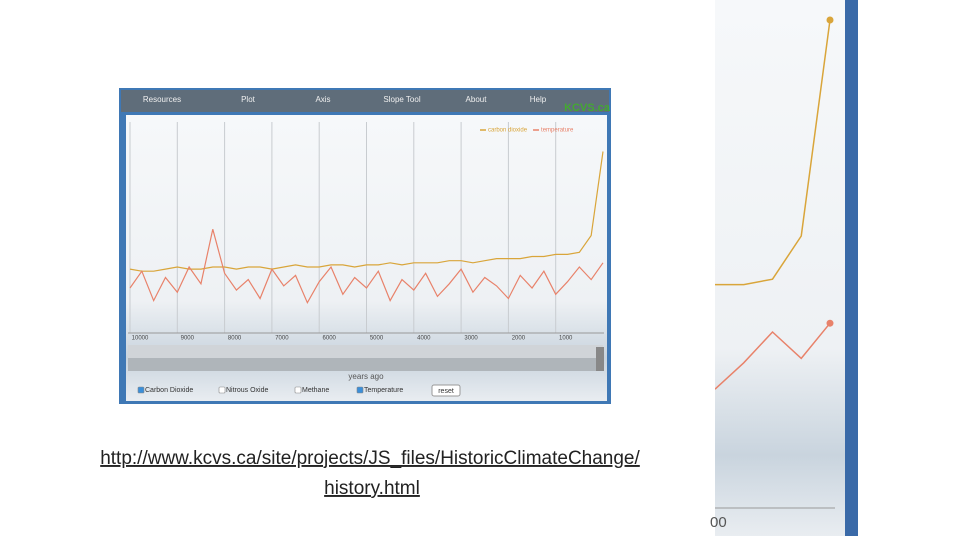 The width and height of the screenshot is (960, 545). What do you see at coordinates (330, 339) in the screenshot?
I see `x-tick-label: 6000` at bounding box center [330, 339].